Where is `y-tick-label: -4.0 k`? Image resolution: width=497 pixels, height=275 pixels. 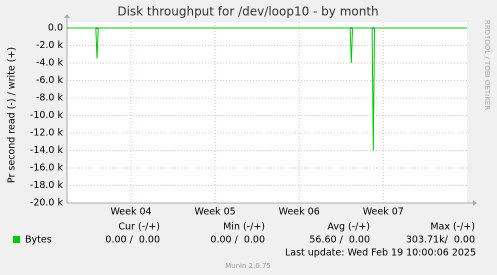
y-tick-label: -4.0 k is located at coordinates (50, 63).